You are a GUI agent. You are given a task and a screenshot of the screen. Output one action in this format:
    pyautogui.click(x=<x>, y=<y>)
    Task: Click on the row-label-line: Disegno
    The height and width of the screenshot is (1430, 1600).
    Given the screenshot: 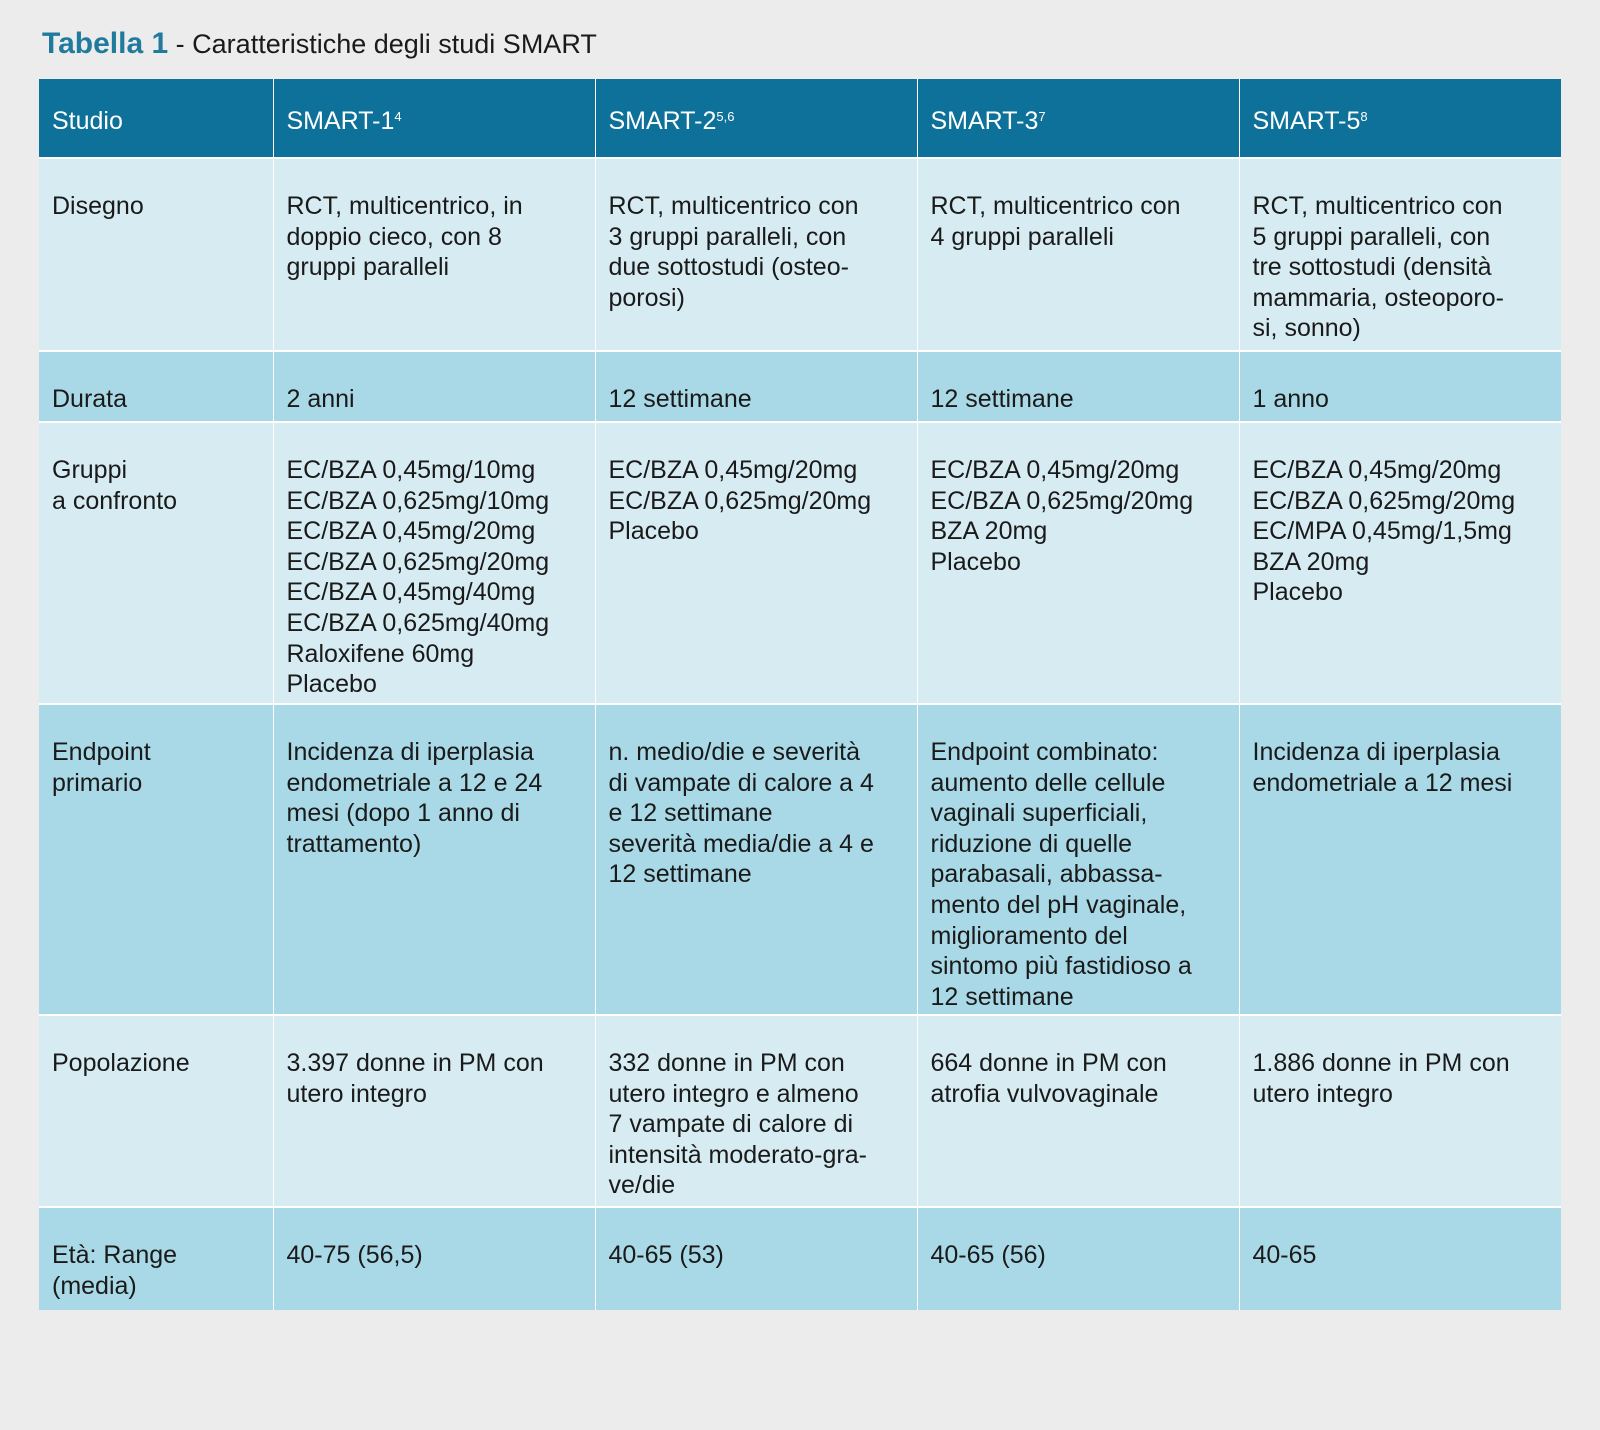 What is the action you would take?
    pyautogui.click(x=98, y=206)
    